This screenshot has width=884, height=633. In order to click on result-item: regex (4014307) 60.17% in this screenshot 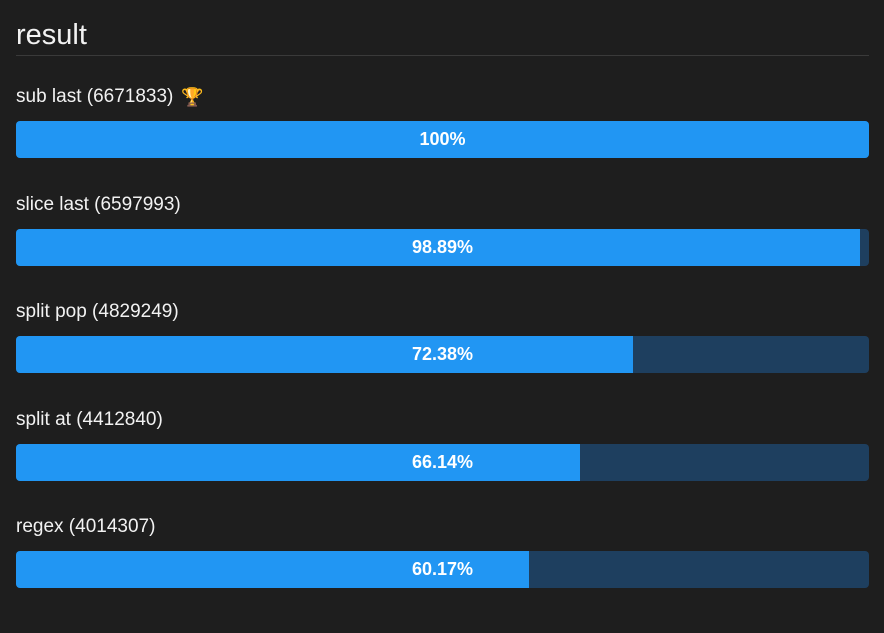, I will do `click(442, 551)`.